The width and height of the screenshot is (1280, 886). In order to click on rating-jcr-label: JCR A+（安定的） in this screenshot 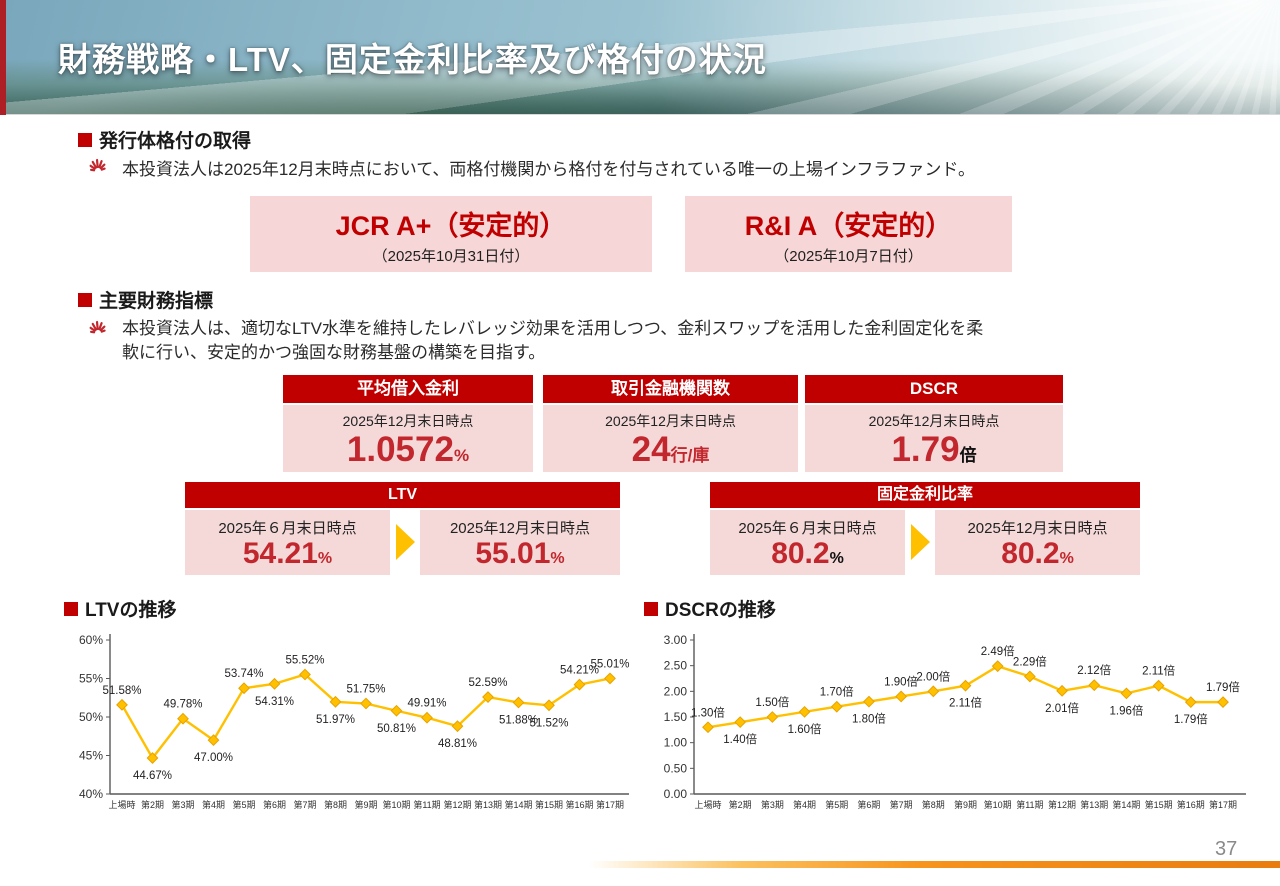, I will do `click(451, 226)`.